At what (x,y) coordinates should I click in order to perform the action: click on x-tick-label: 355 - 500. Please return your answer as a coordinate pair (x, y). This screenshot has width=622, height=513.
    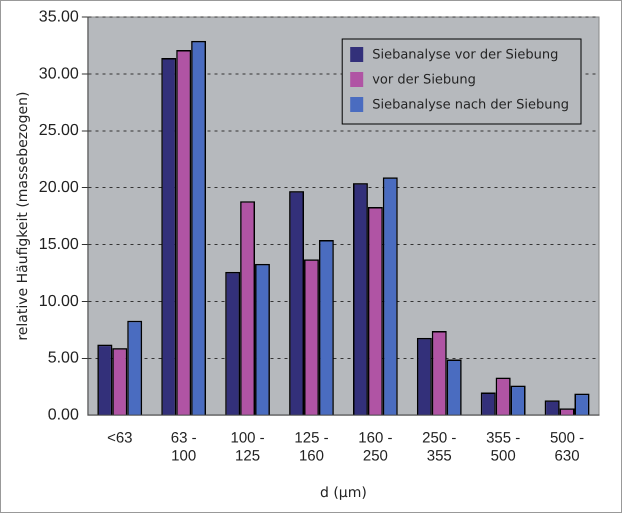
    Looking at the image, I should click on (503, 446).